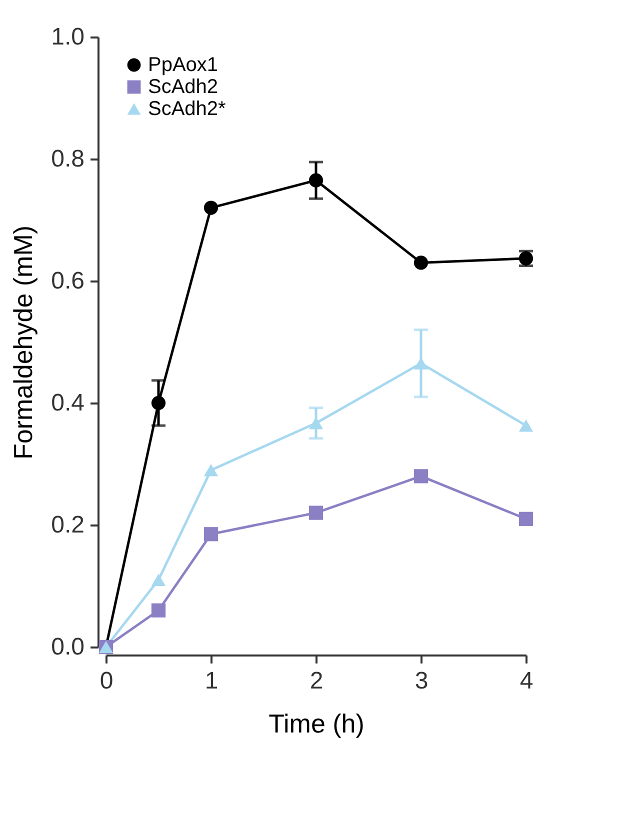  I want to click on x-tick-label: 4, so click(527, 681).